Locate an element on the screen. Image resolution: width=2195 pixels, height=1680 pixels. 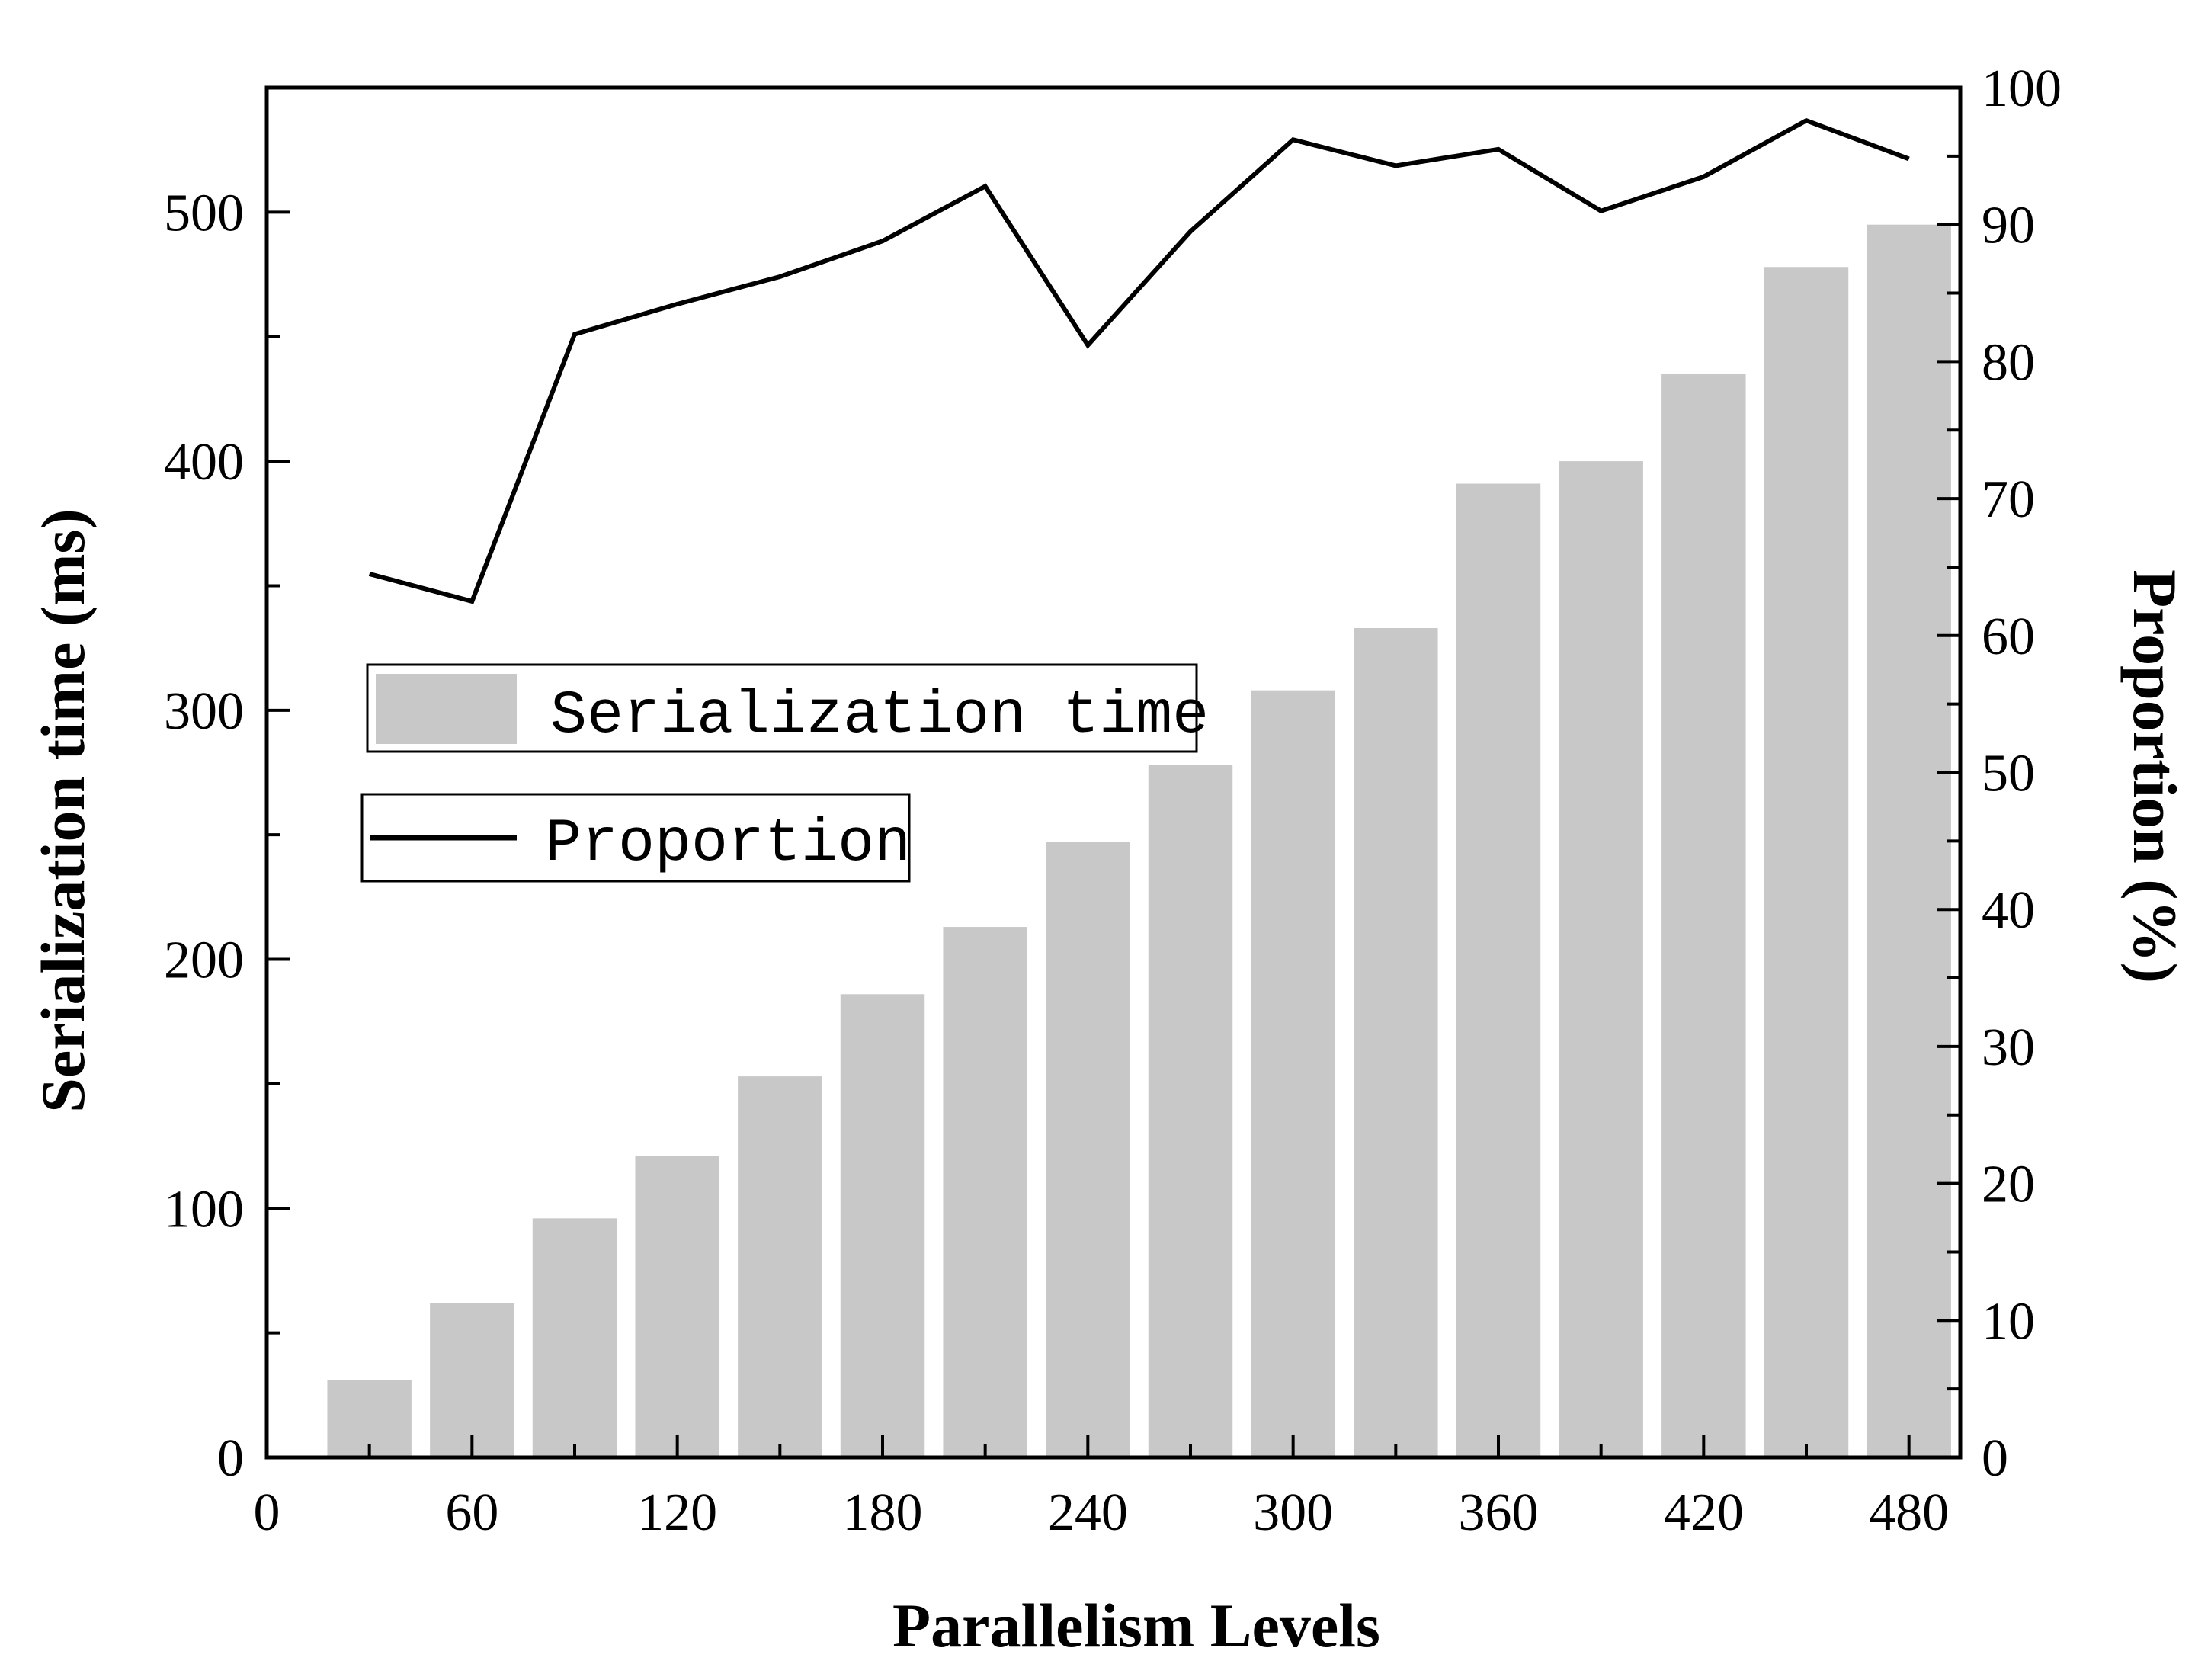
x-tick-label: 60 is located at coordinates (472, 1512).